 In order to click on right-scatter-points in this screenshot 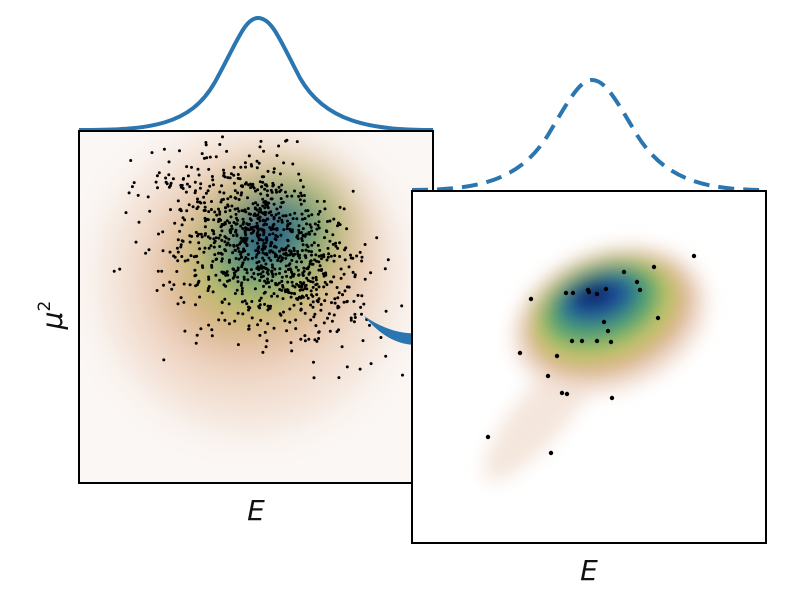, I will do `click(591, 354)`.